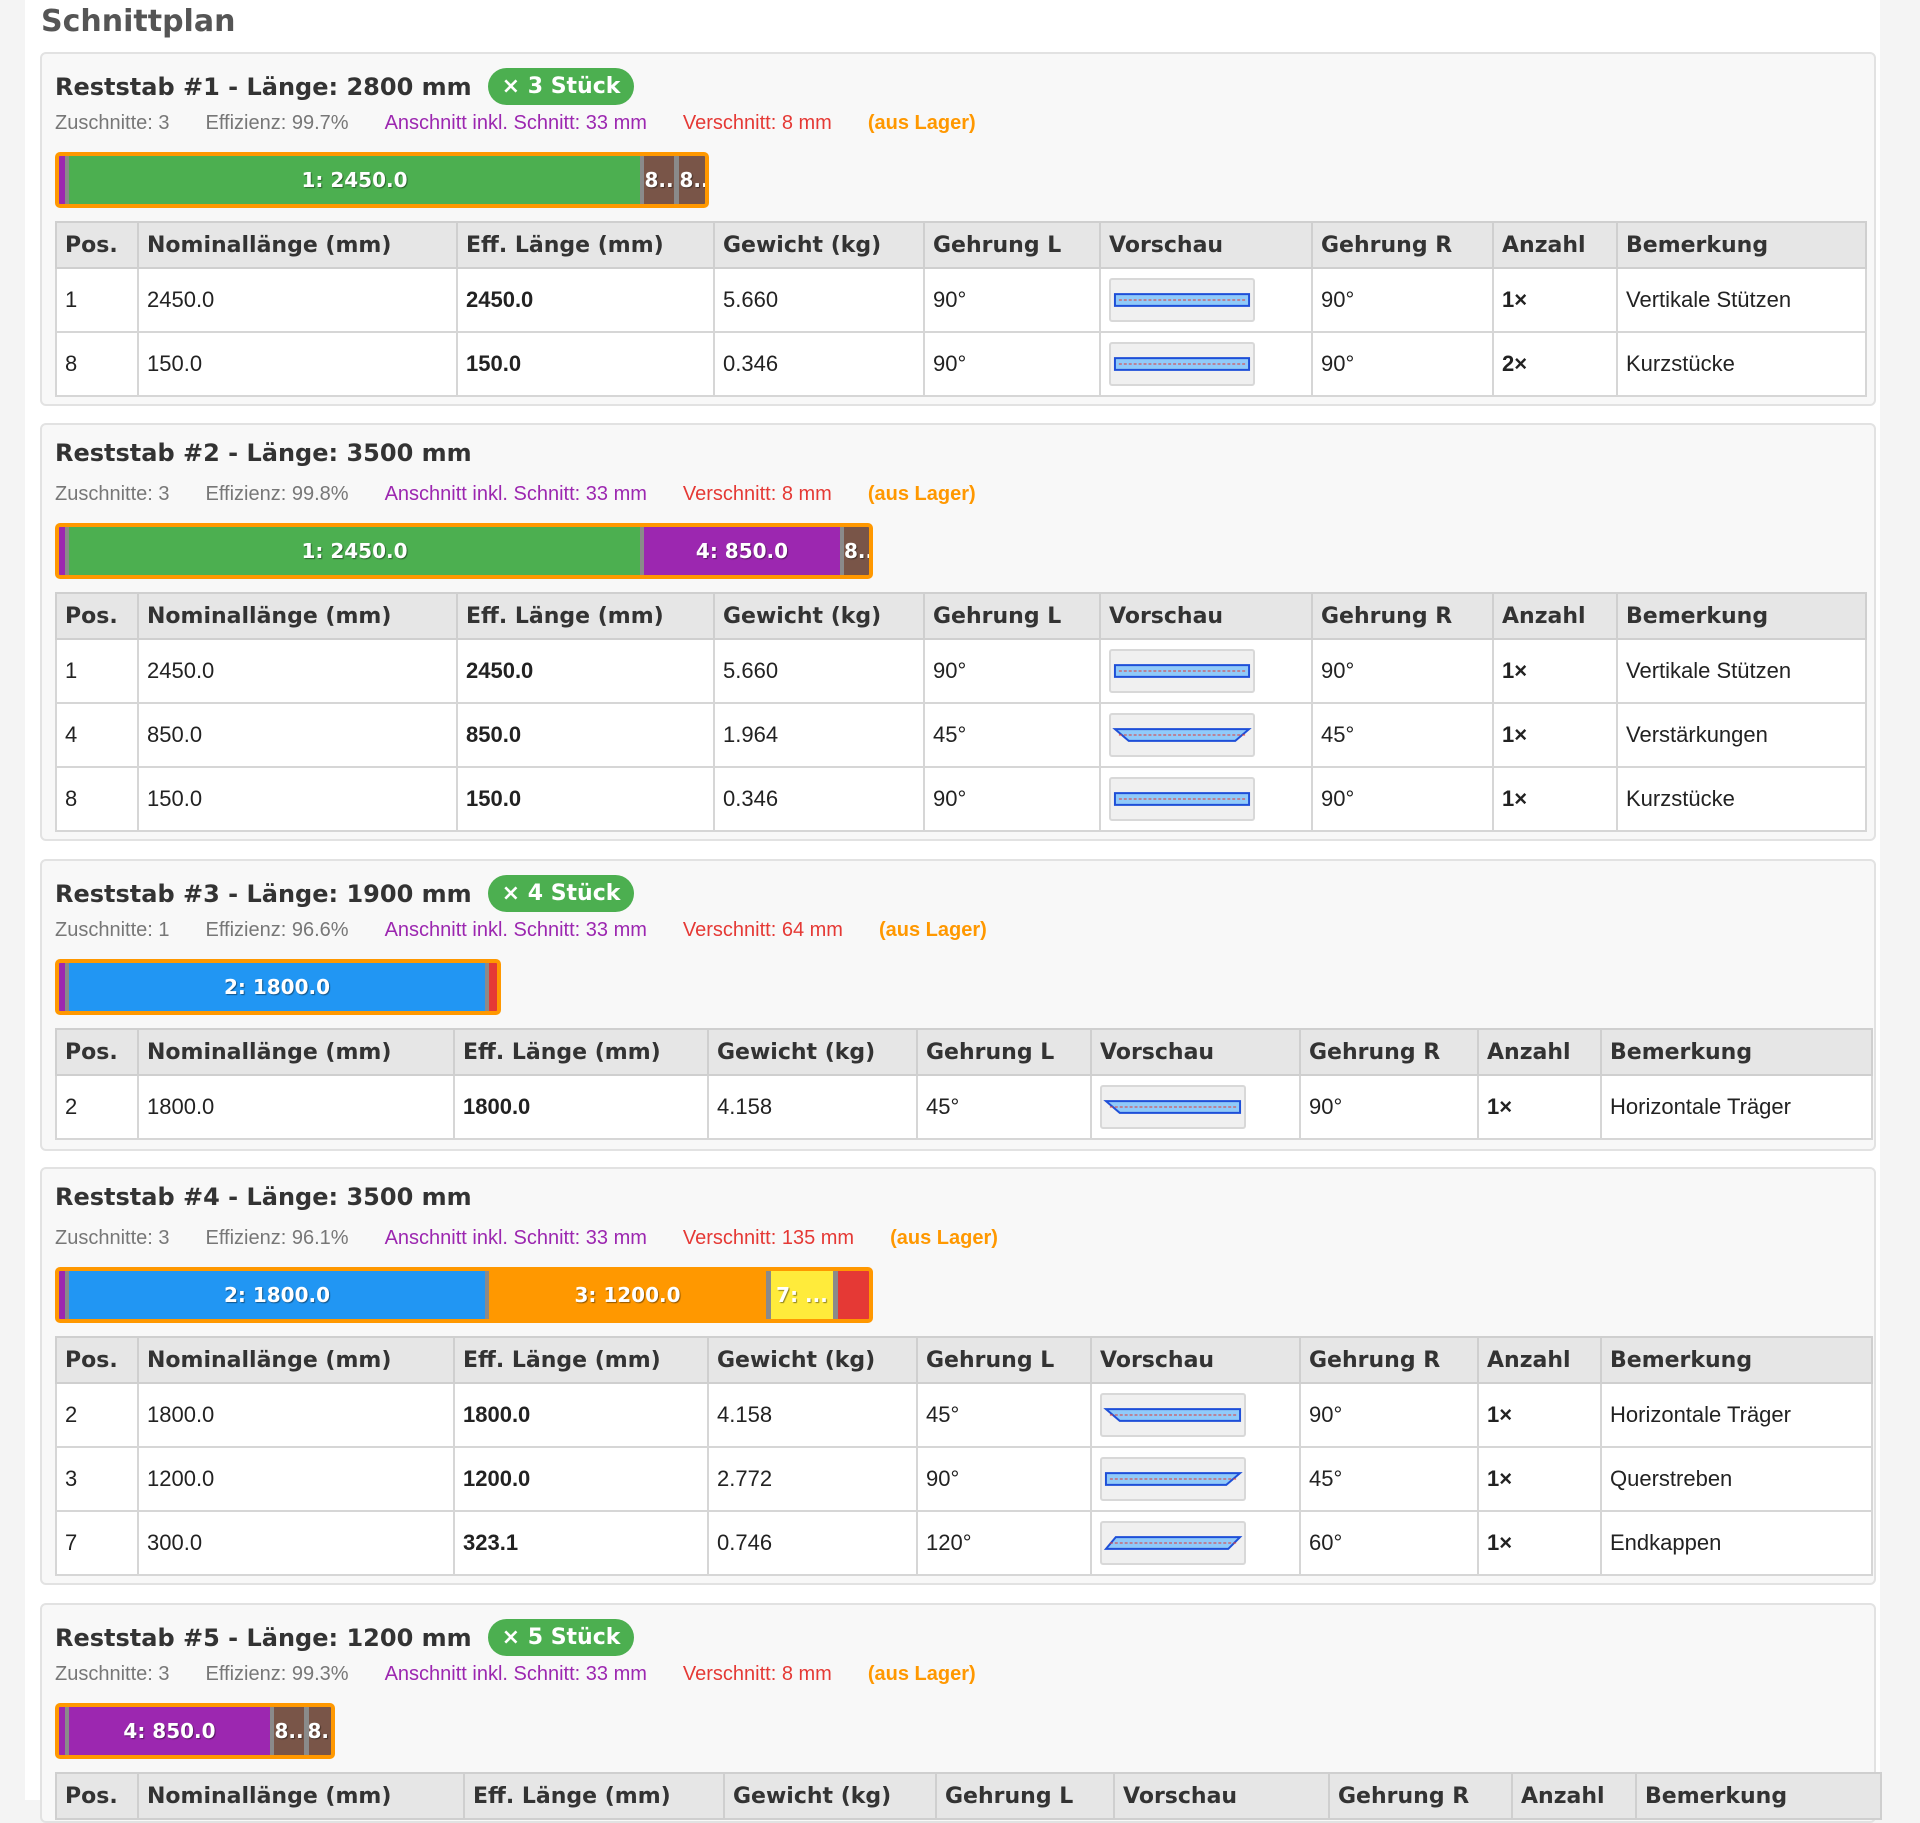  I want to click on table-row: 7 300.0 323.1 0.746 120° 60° 1× Endkappen, so click(964, 1543).